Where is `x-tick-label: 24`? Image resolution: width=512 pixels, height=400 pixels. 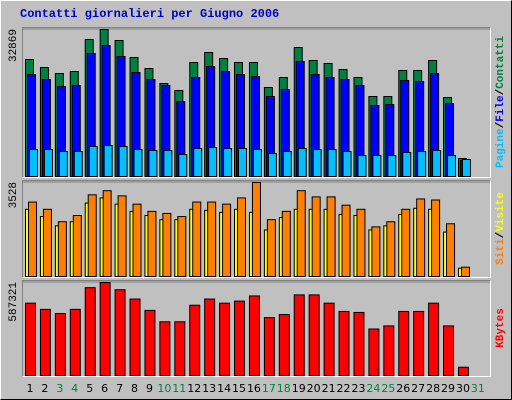
x-tick-label: 24 is located at coordinates (373, 388).